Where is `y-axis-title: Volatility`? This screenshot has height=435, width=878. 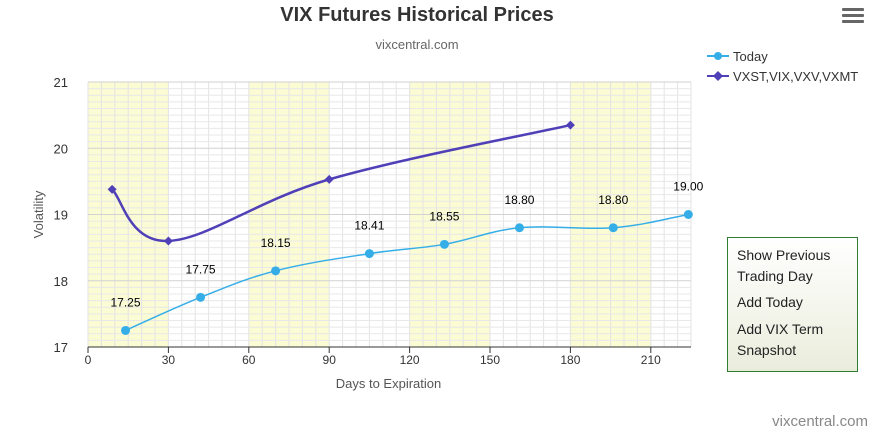
y-axis-title: Volatility is located at coordinates (38, 214).